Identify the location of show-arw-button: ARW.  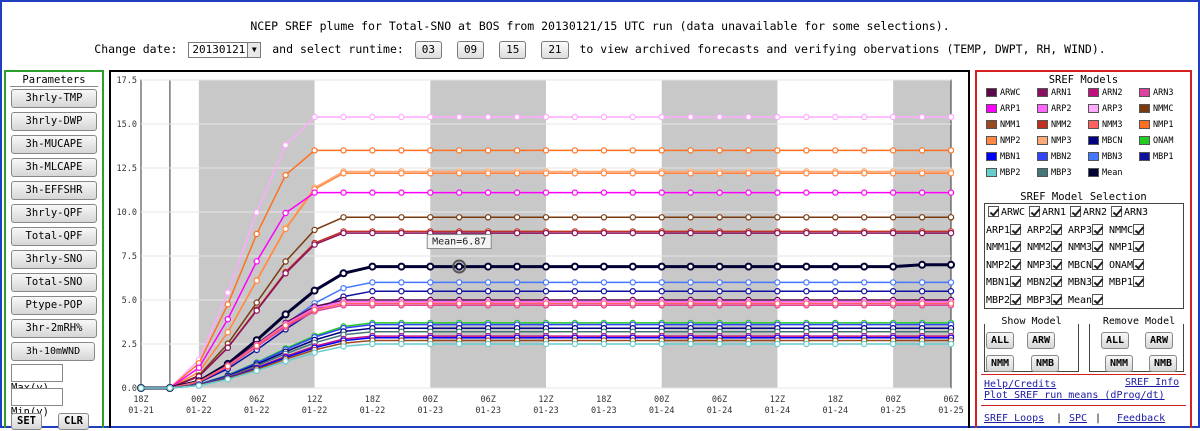
(1041, 340).